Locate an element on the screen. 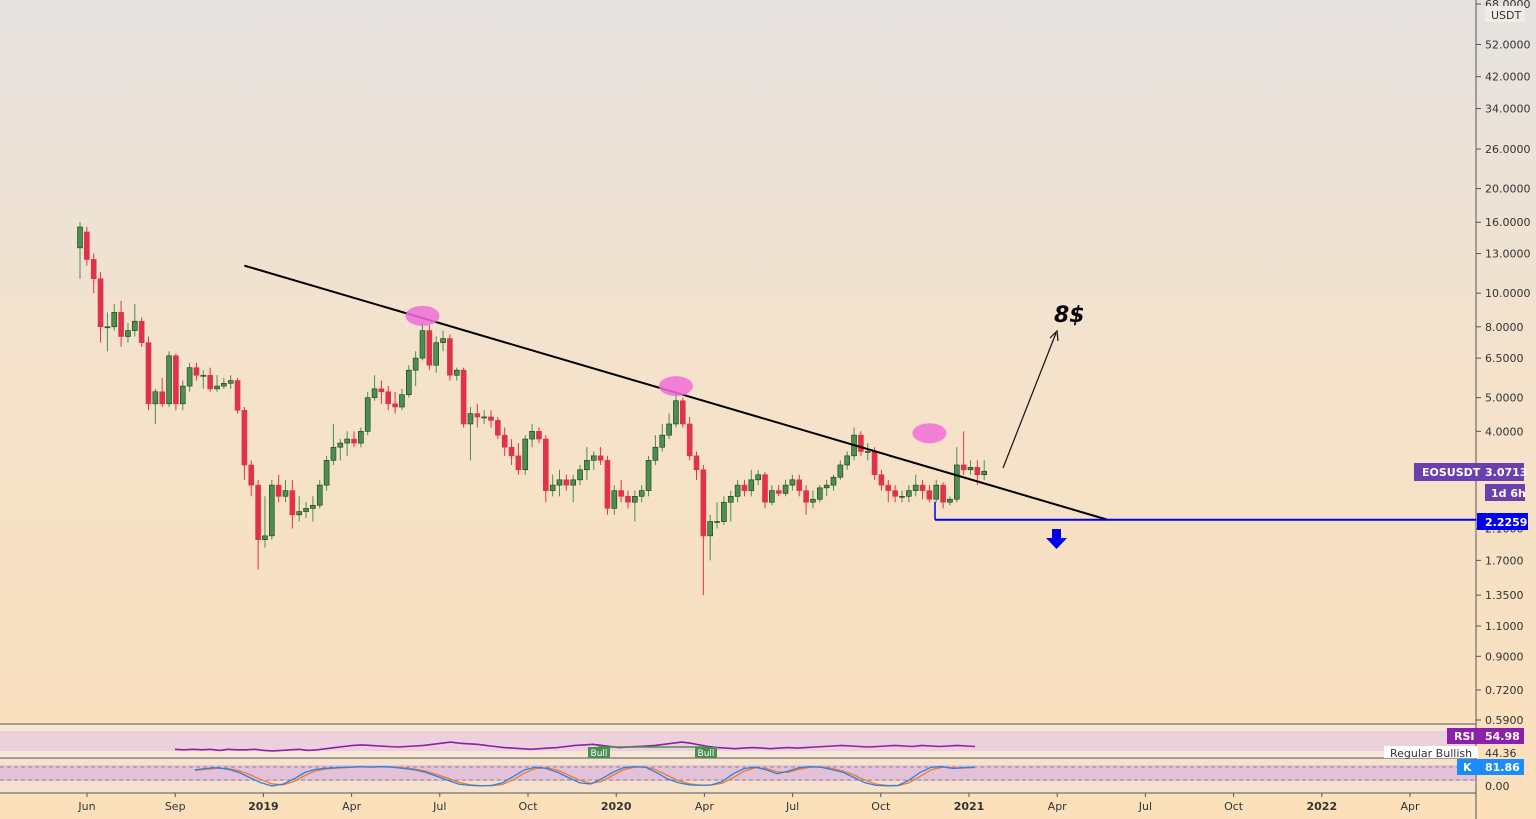 Image resolution: width=1536 pixels, height=819 pixels. price-tick-label: 26.0000 is located at coordinates (1508, 149).